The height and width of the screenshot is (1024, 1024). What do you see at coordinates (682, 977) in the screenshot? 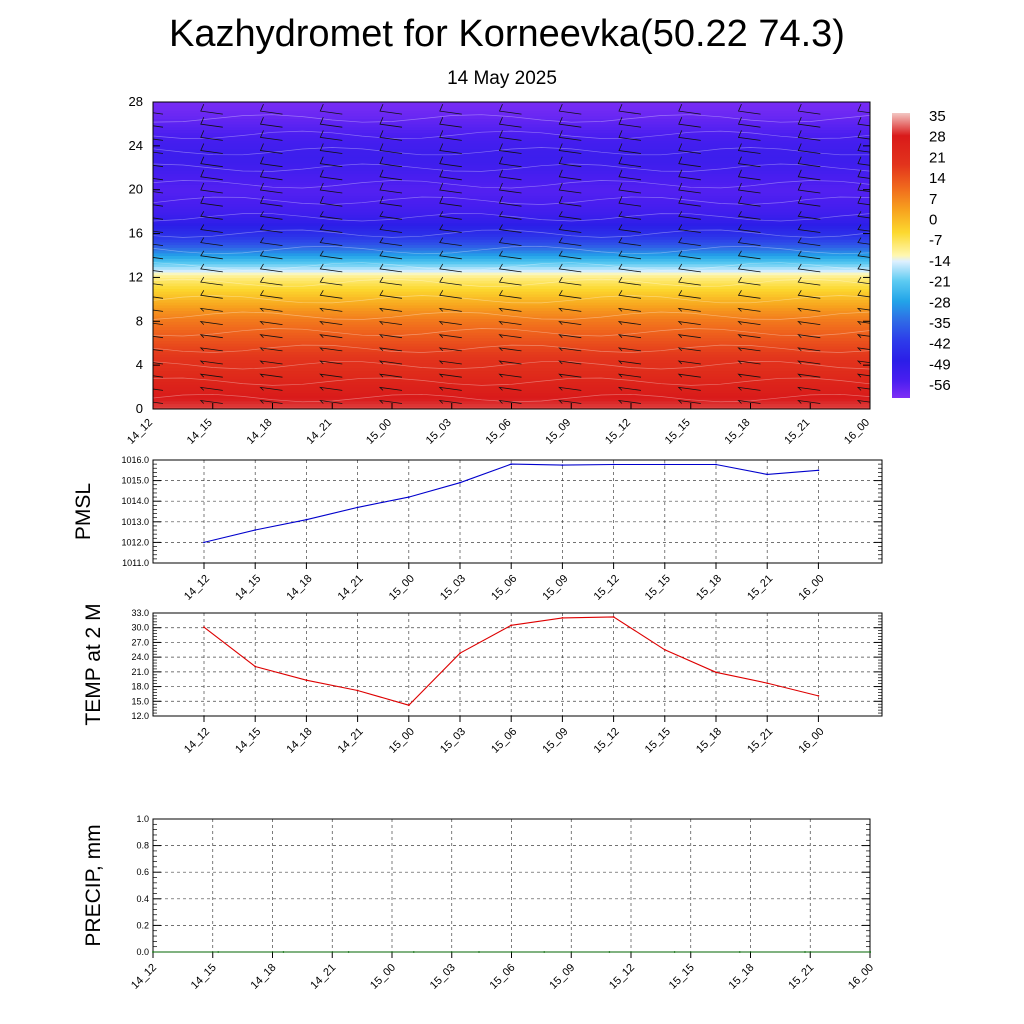
I see `xtick-label: 15_15` at bounding box center [682, 977].